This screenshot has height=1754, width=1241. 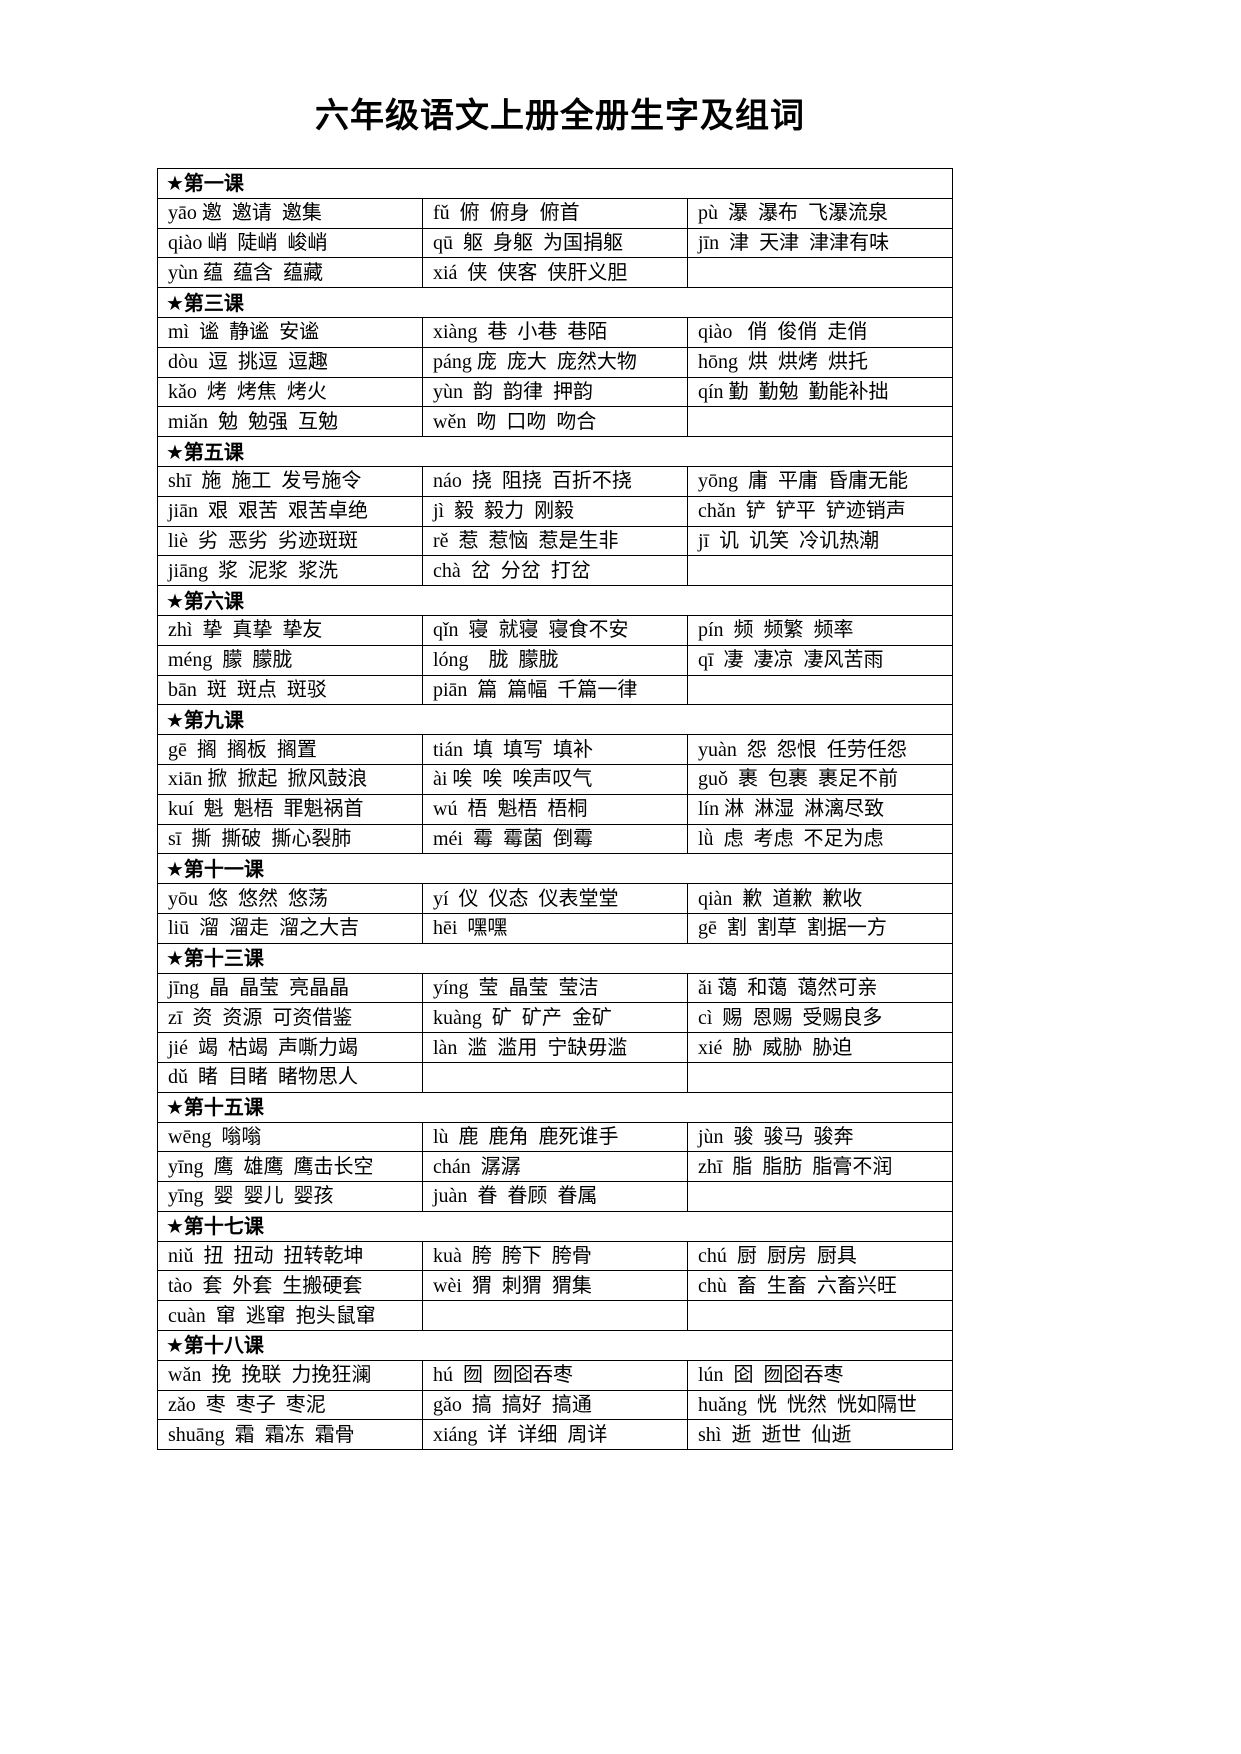 I want to click on lesson-heading-row: ★第十五课, so click(x=555, y=1107).